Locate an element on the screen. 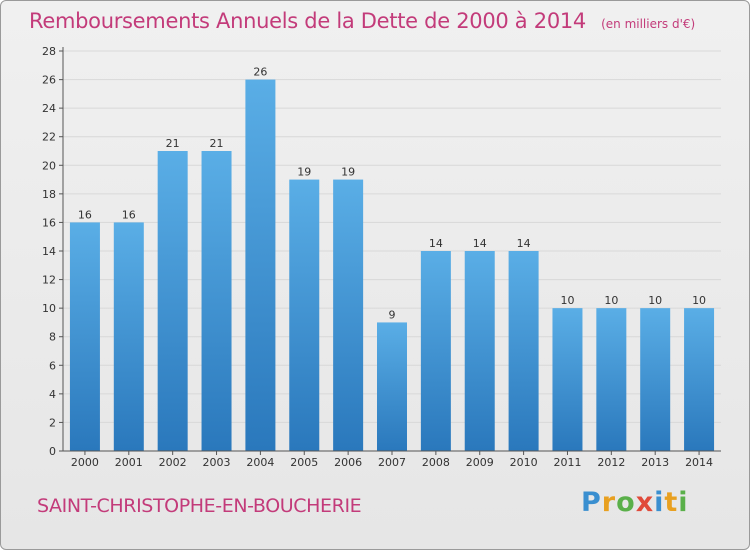  x-tick-label: 2002 is located at coordinates (173, 462).